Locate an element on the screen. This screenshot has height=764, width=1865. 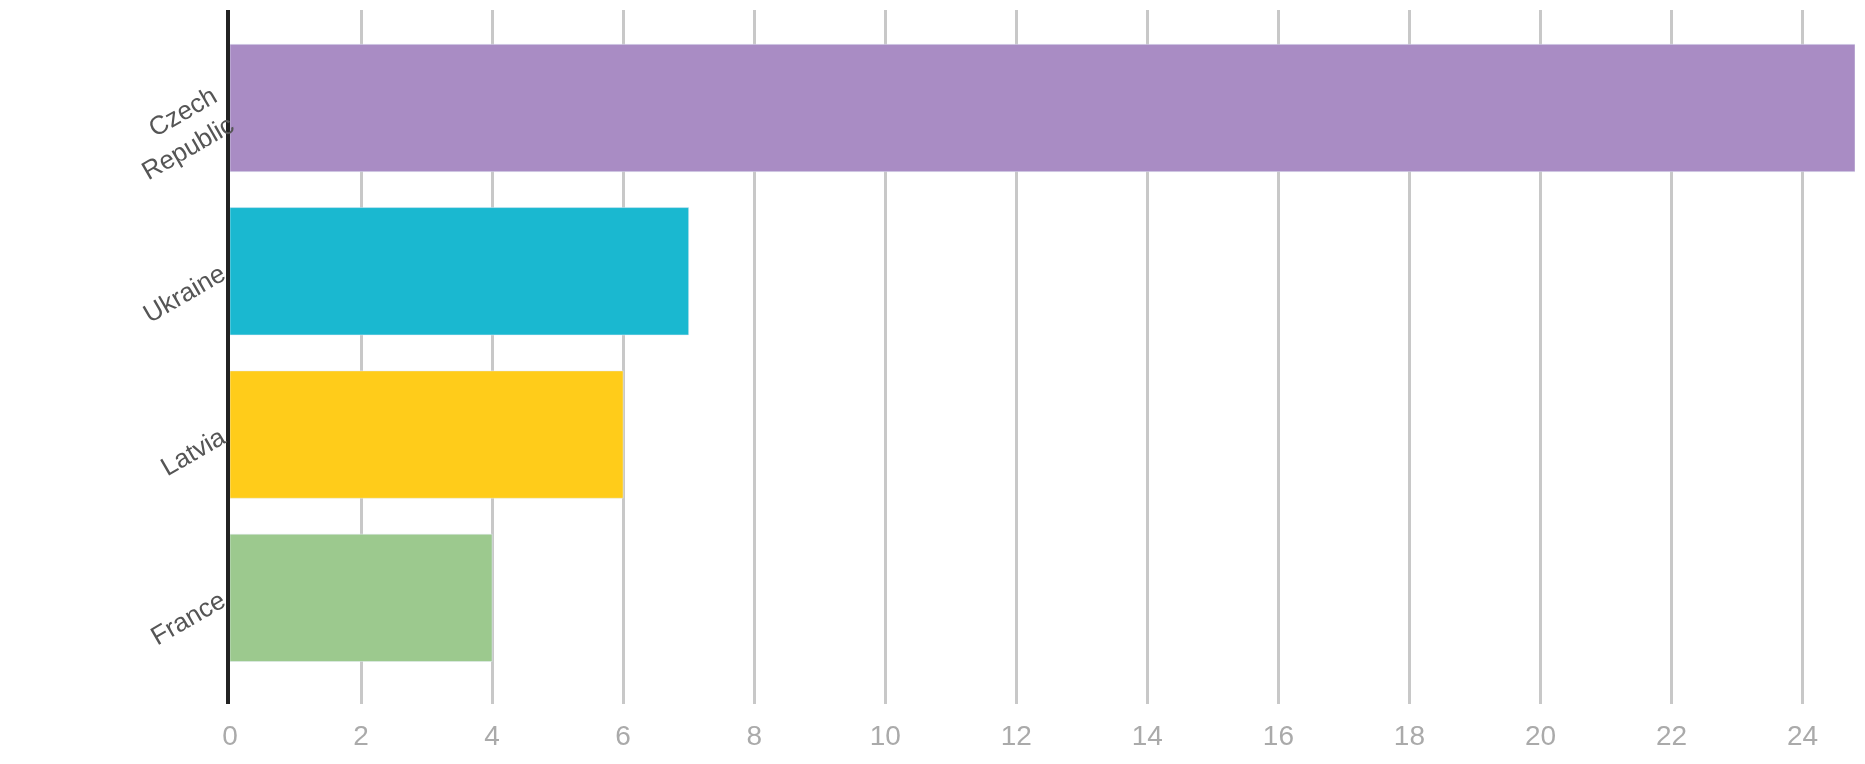
x-tick-label: 2 is located at coordinates (361, 735).